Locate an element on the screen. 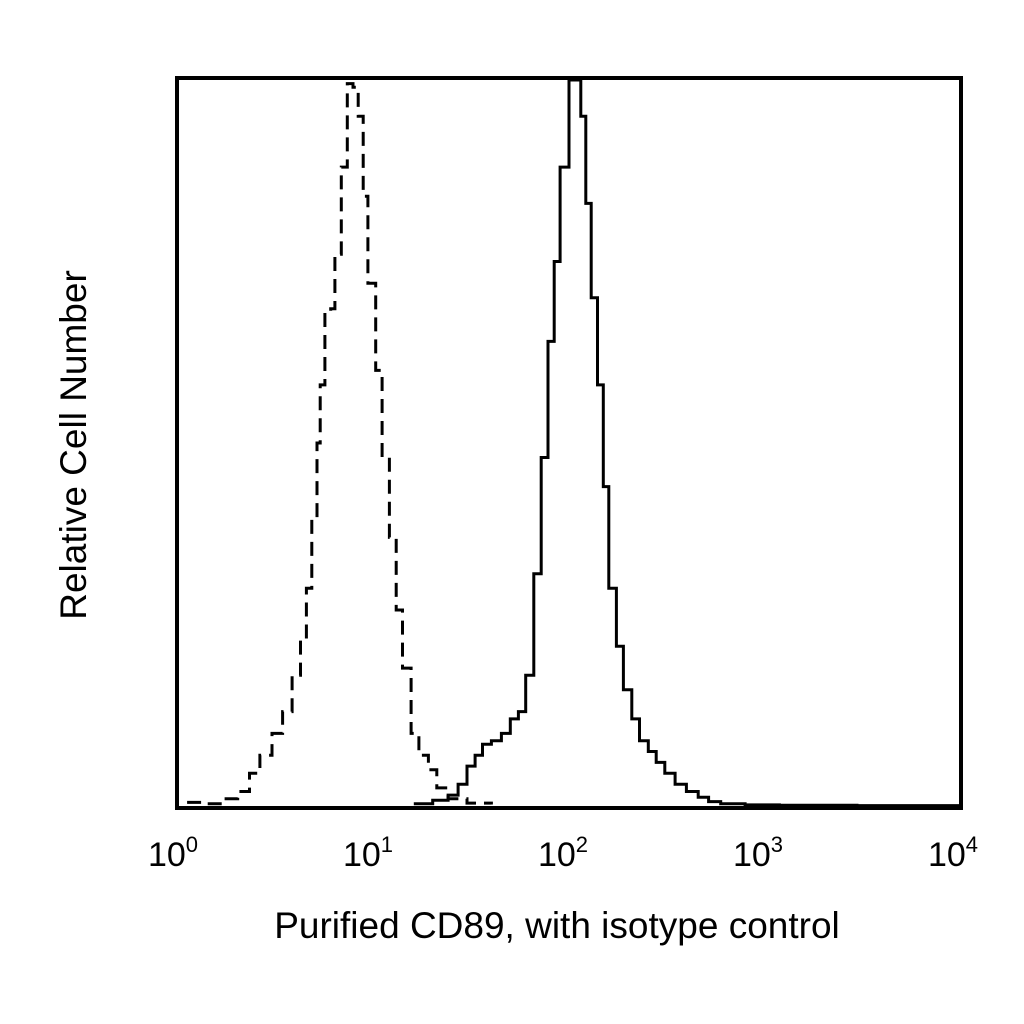  x-tick-exponent: 2 is located at coordinates (582, 844).